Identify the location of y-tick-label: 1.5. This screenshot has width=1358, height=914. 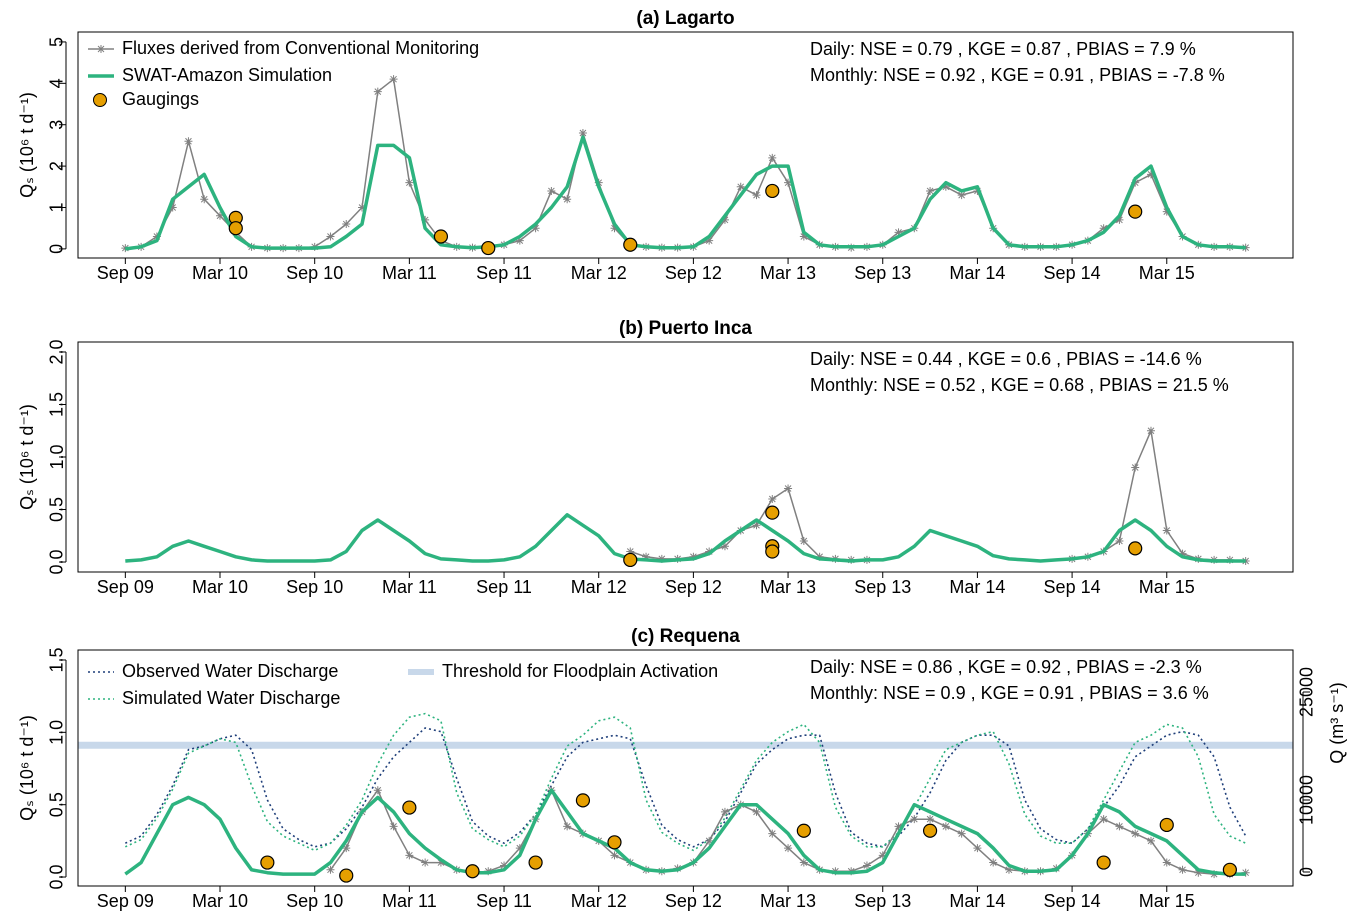
(57, 659).